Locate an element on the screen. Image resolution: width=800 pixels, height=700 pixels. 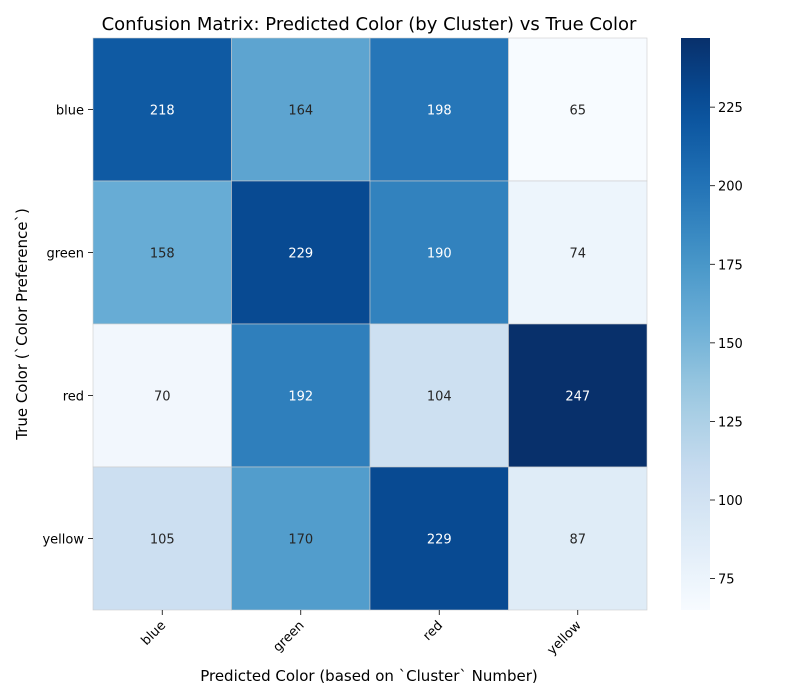
y-axis-ticks: blue green red yellow is located at coordinates (67, 326).